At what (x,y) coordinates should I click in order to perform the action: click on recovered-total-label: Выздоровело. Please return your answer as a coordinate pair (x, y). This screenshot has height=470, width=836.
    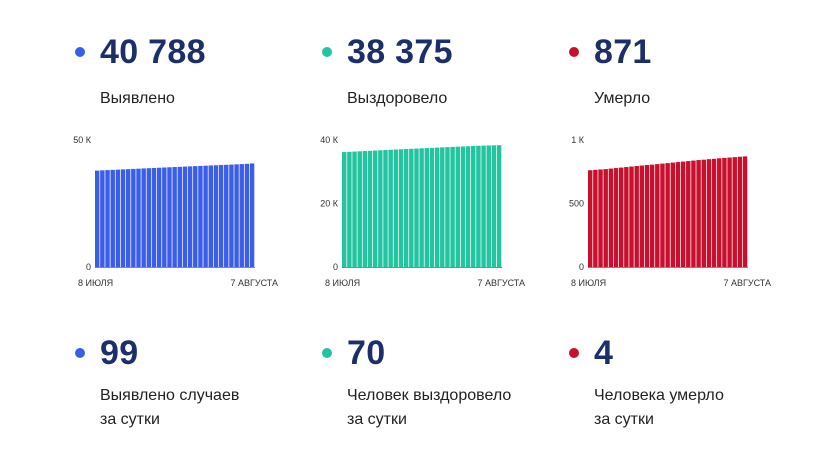
    Looking at the image, I should click on (397, 98).